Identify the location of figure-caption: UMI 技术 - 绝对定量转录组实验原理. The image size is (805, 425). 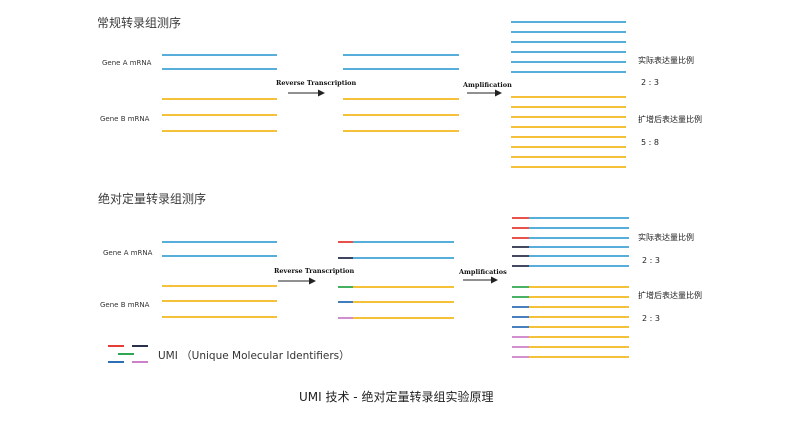
(396, 397).